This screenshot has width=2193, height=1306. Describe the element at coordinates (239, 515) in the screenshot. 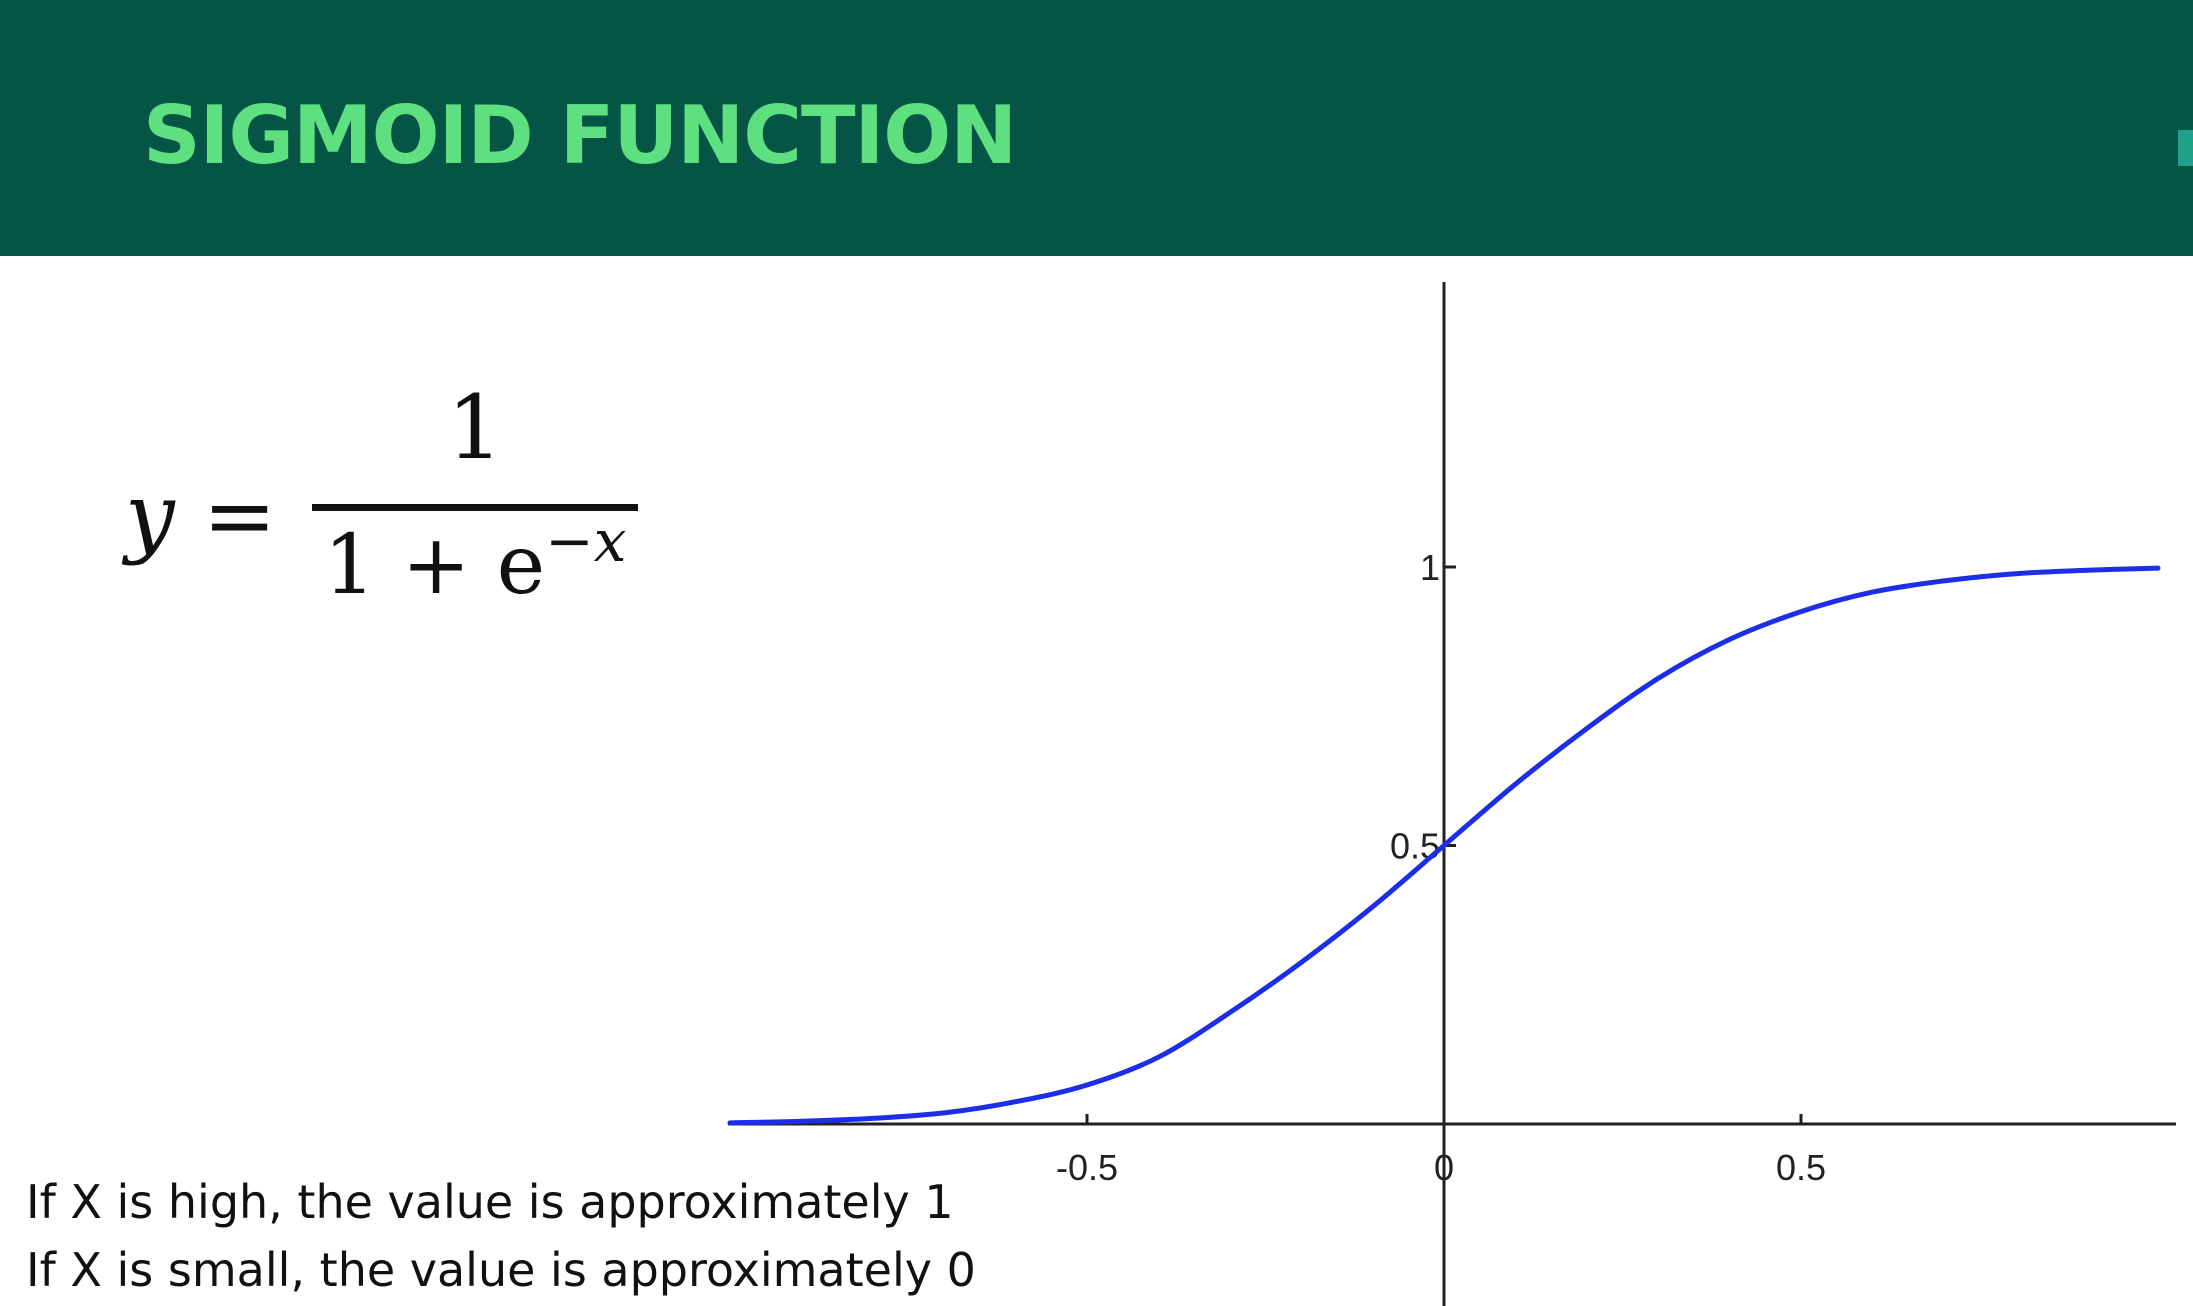

I see `formula-equals: =` at that location.